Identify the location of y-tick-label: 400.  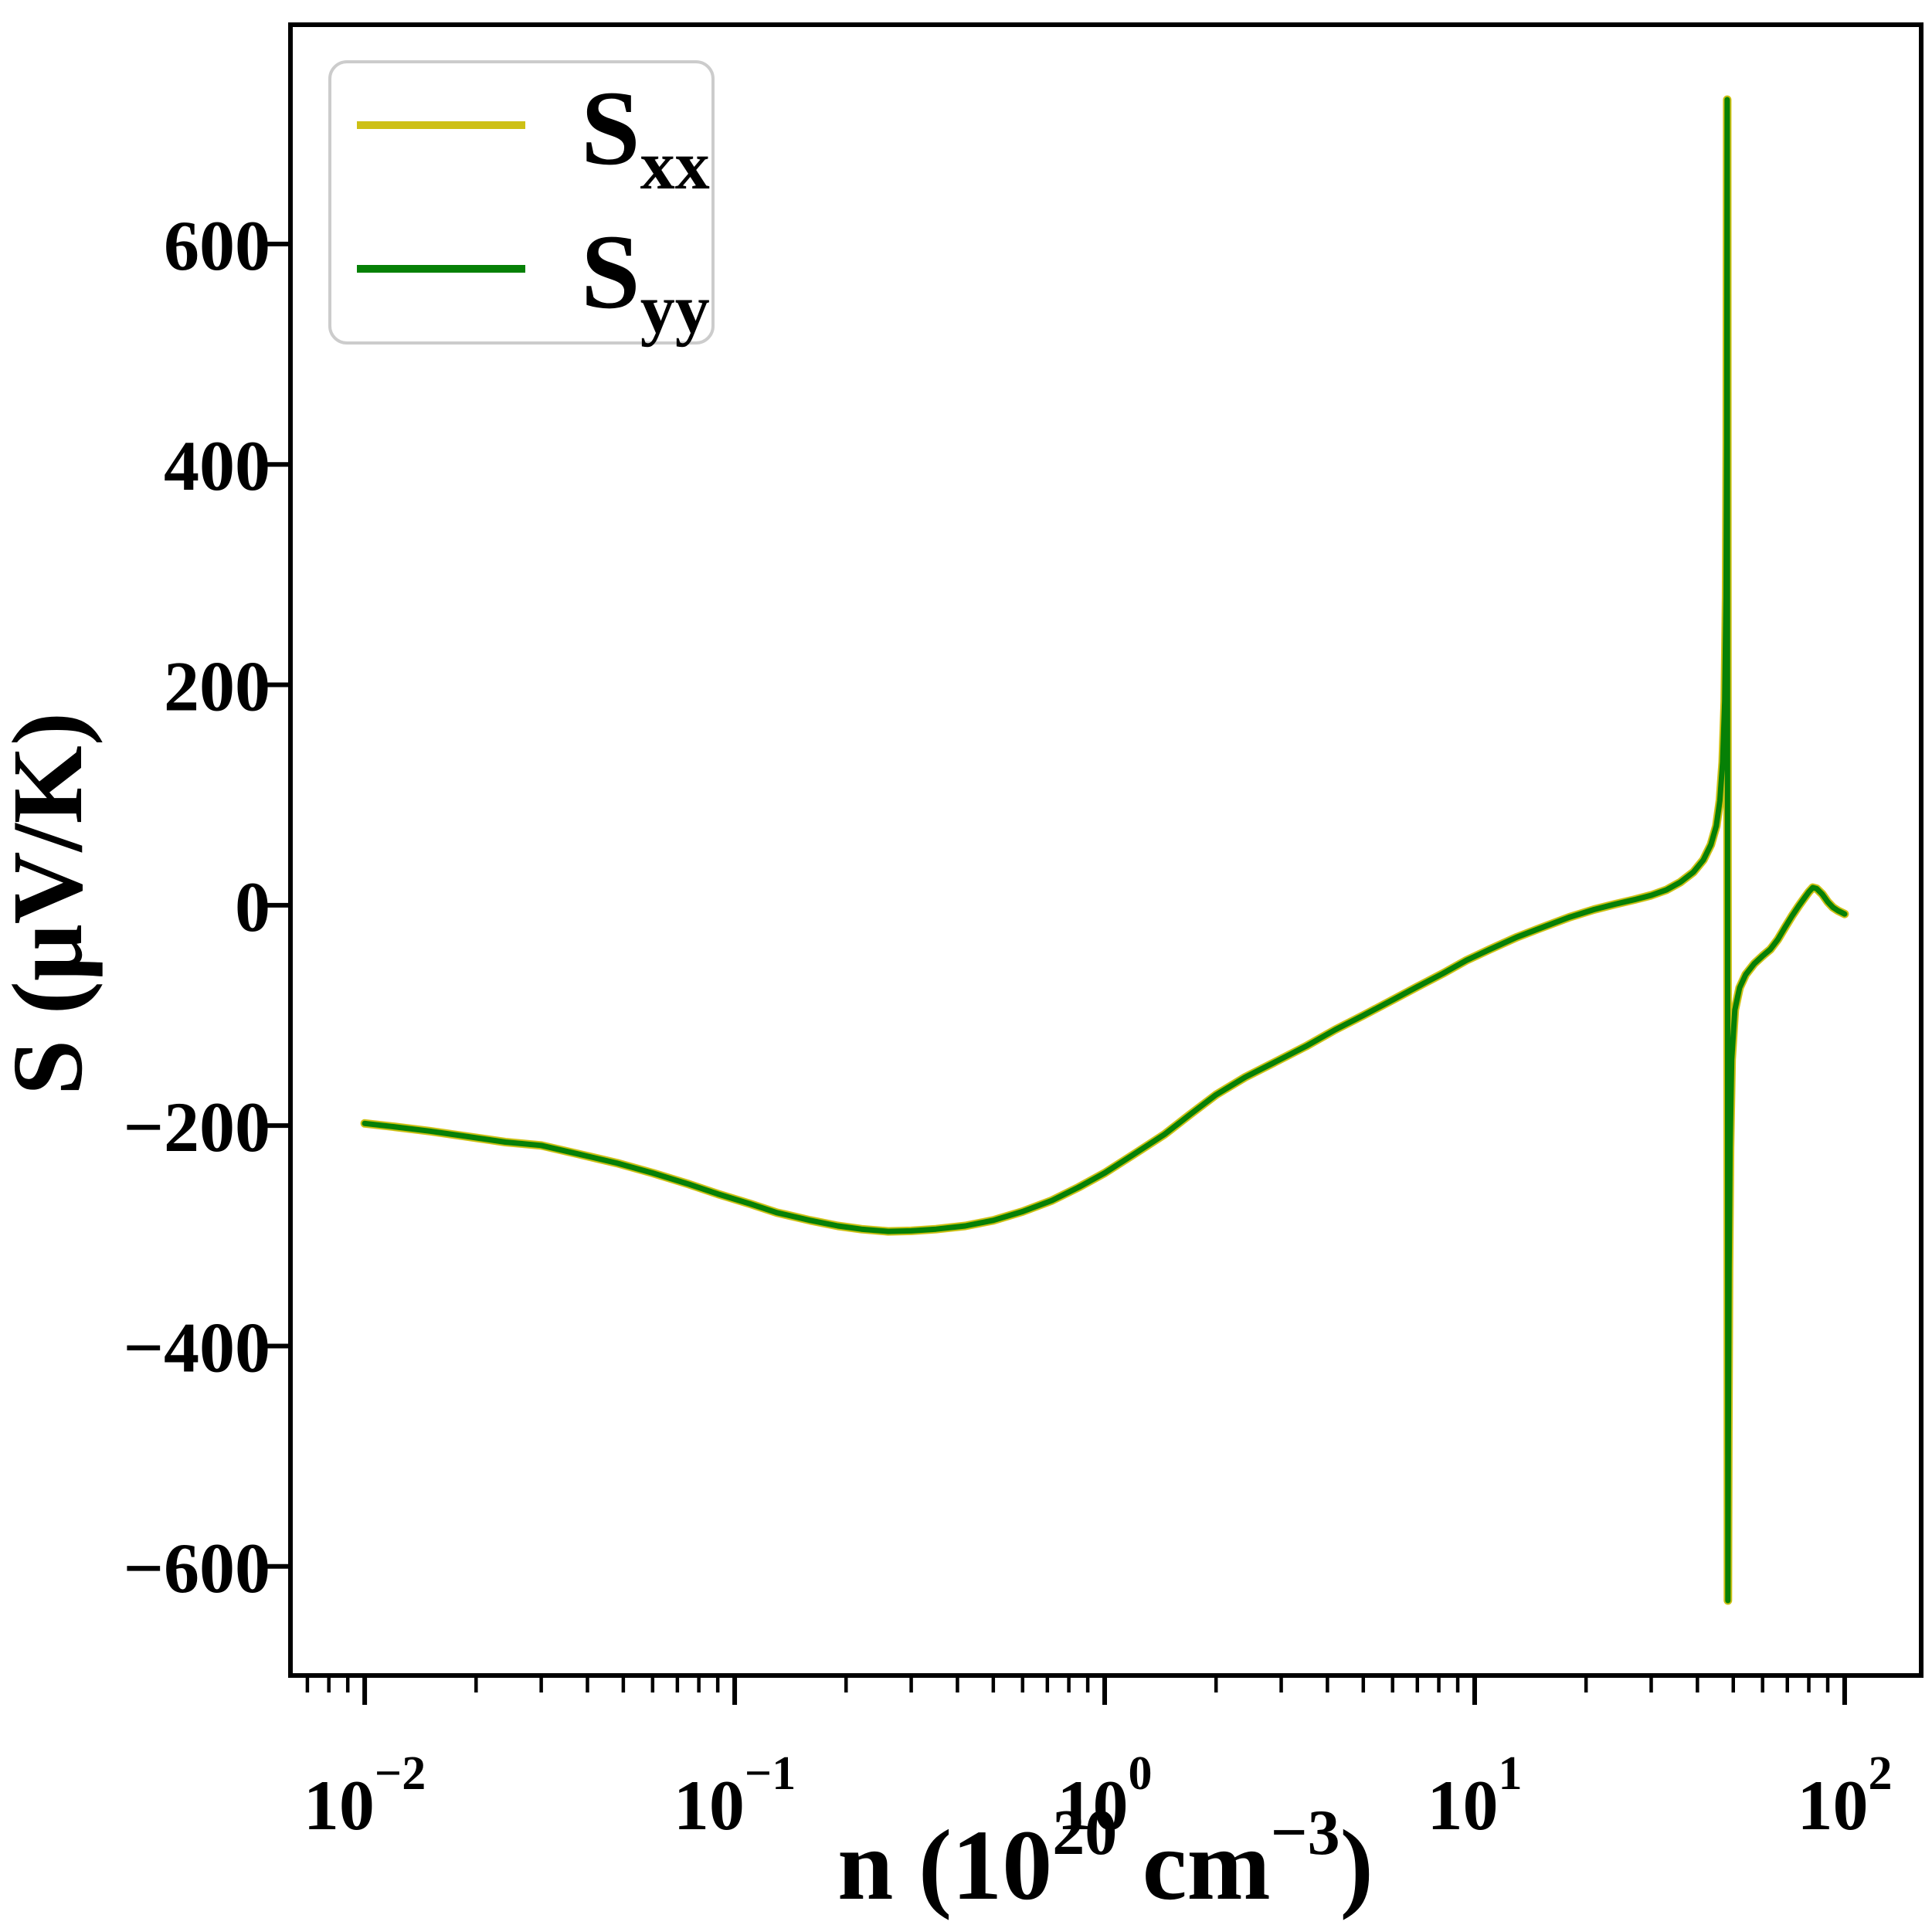
(217, 465).